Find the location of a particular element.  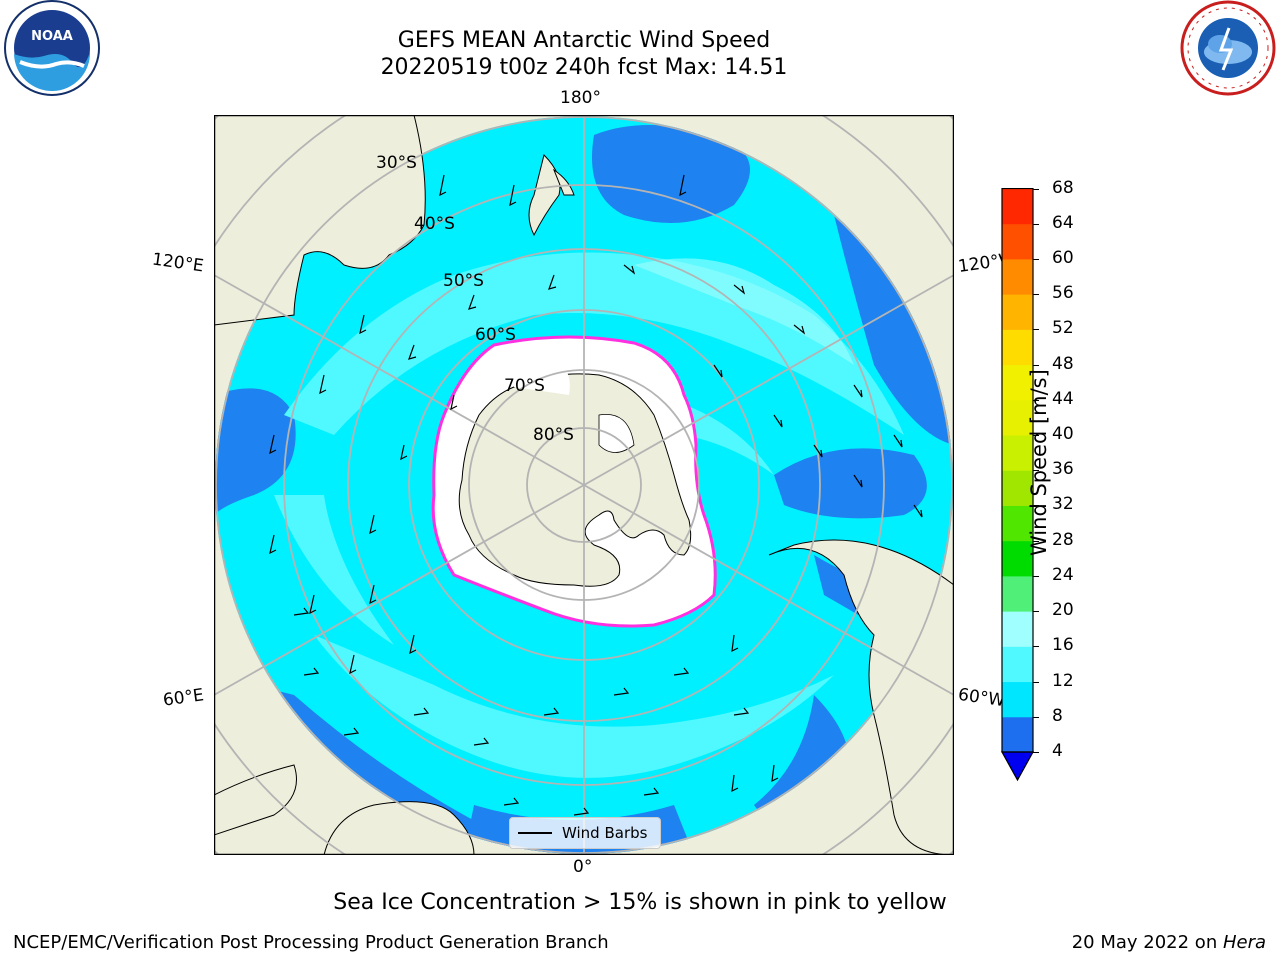

legend-label: Wind Barbs is located at coordinates (605, 833).